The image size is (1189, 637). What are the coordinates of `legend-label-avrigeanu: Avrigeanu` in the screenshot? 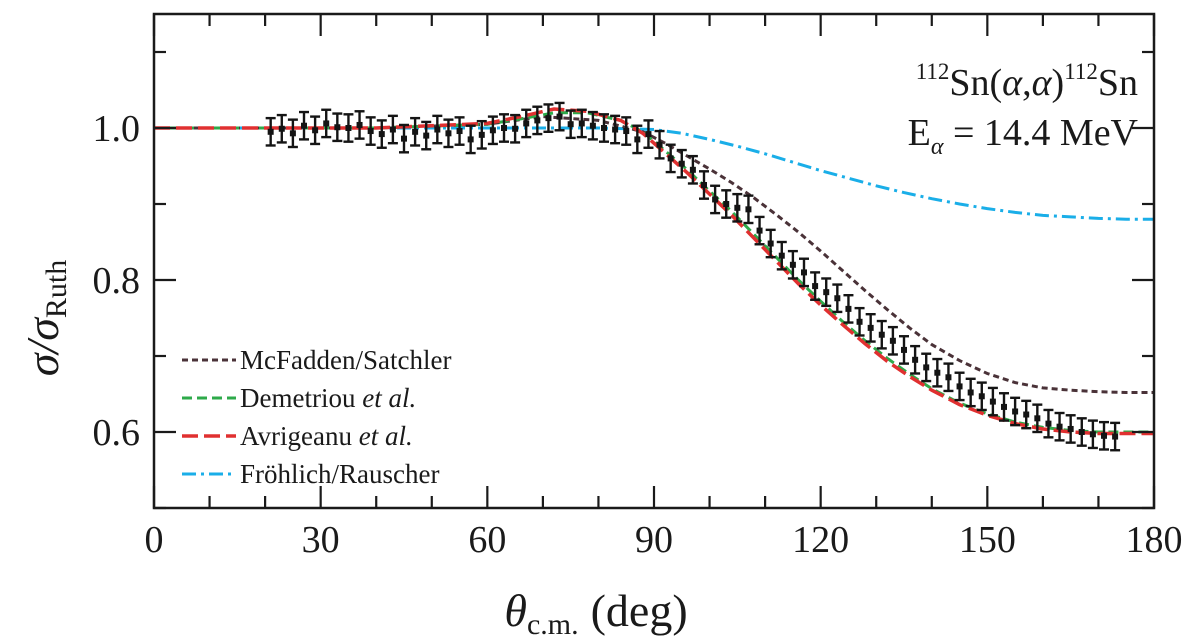 It's located at (299, 436).